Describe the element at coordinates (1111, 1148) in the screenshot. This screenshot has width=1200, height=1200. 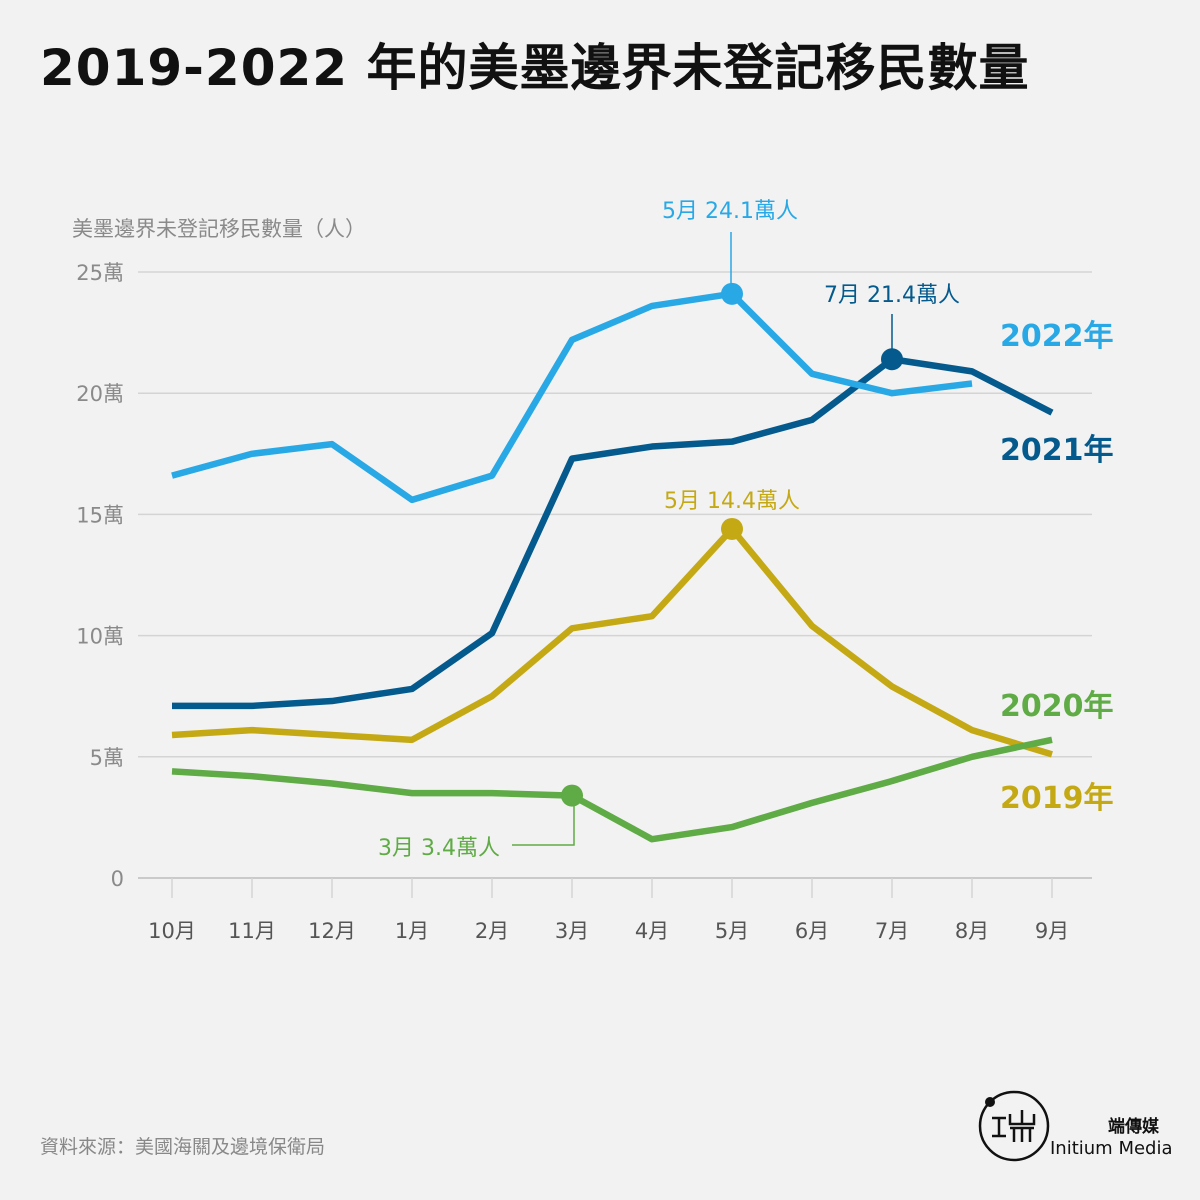
I see `brand-name-en: Initium Media` at that location.